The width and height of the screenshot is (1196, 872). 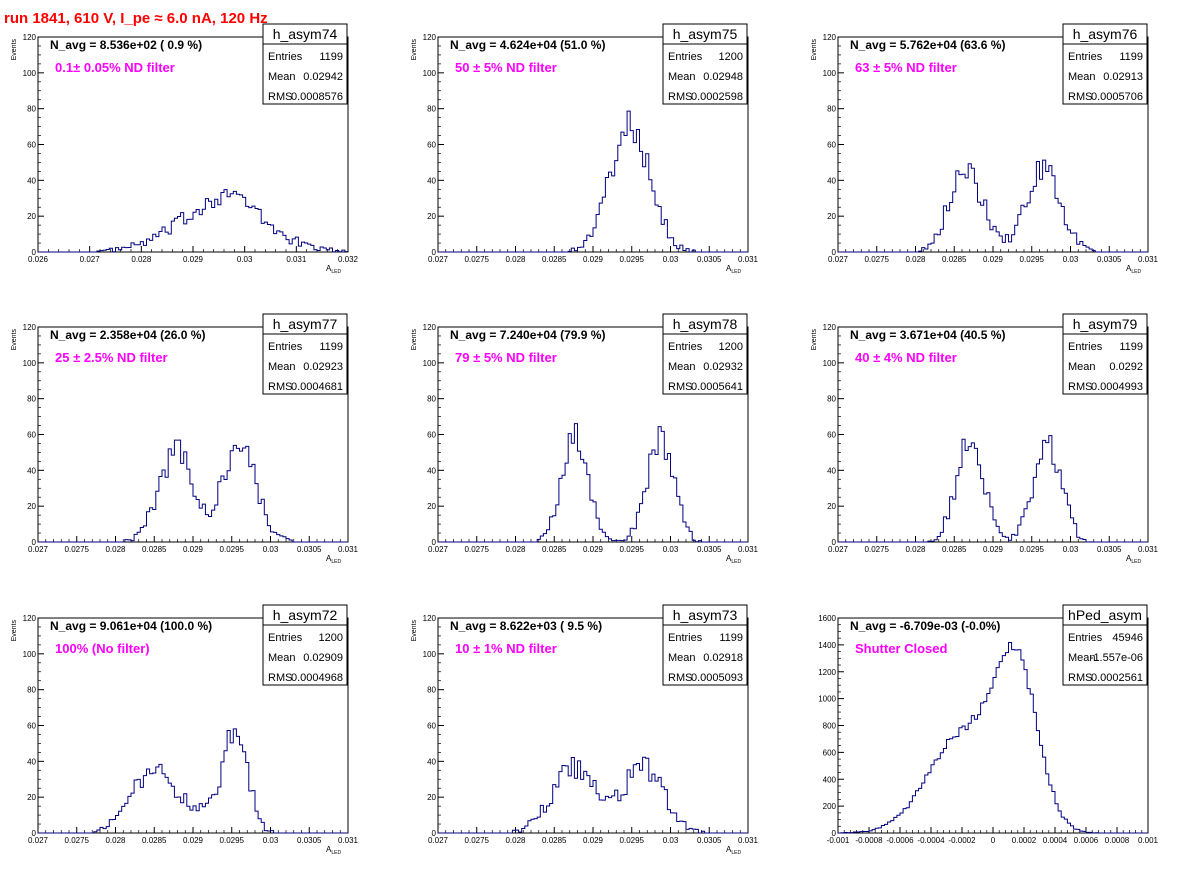 I want to click on stats-value-mean: 0.02918, so click(x=723, y=658).